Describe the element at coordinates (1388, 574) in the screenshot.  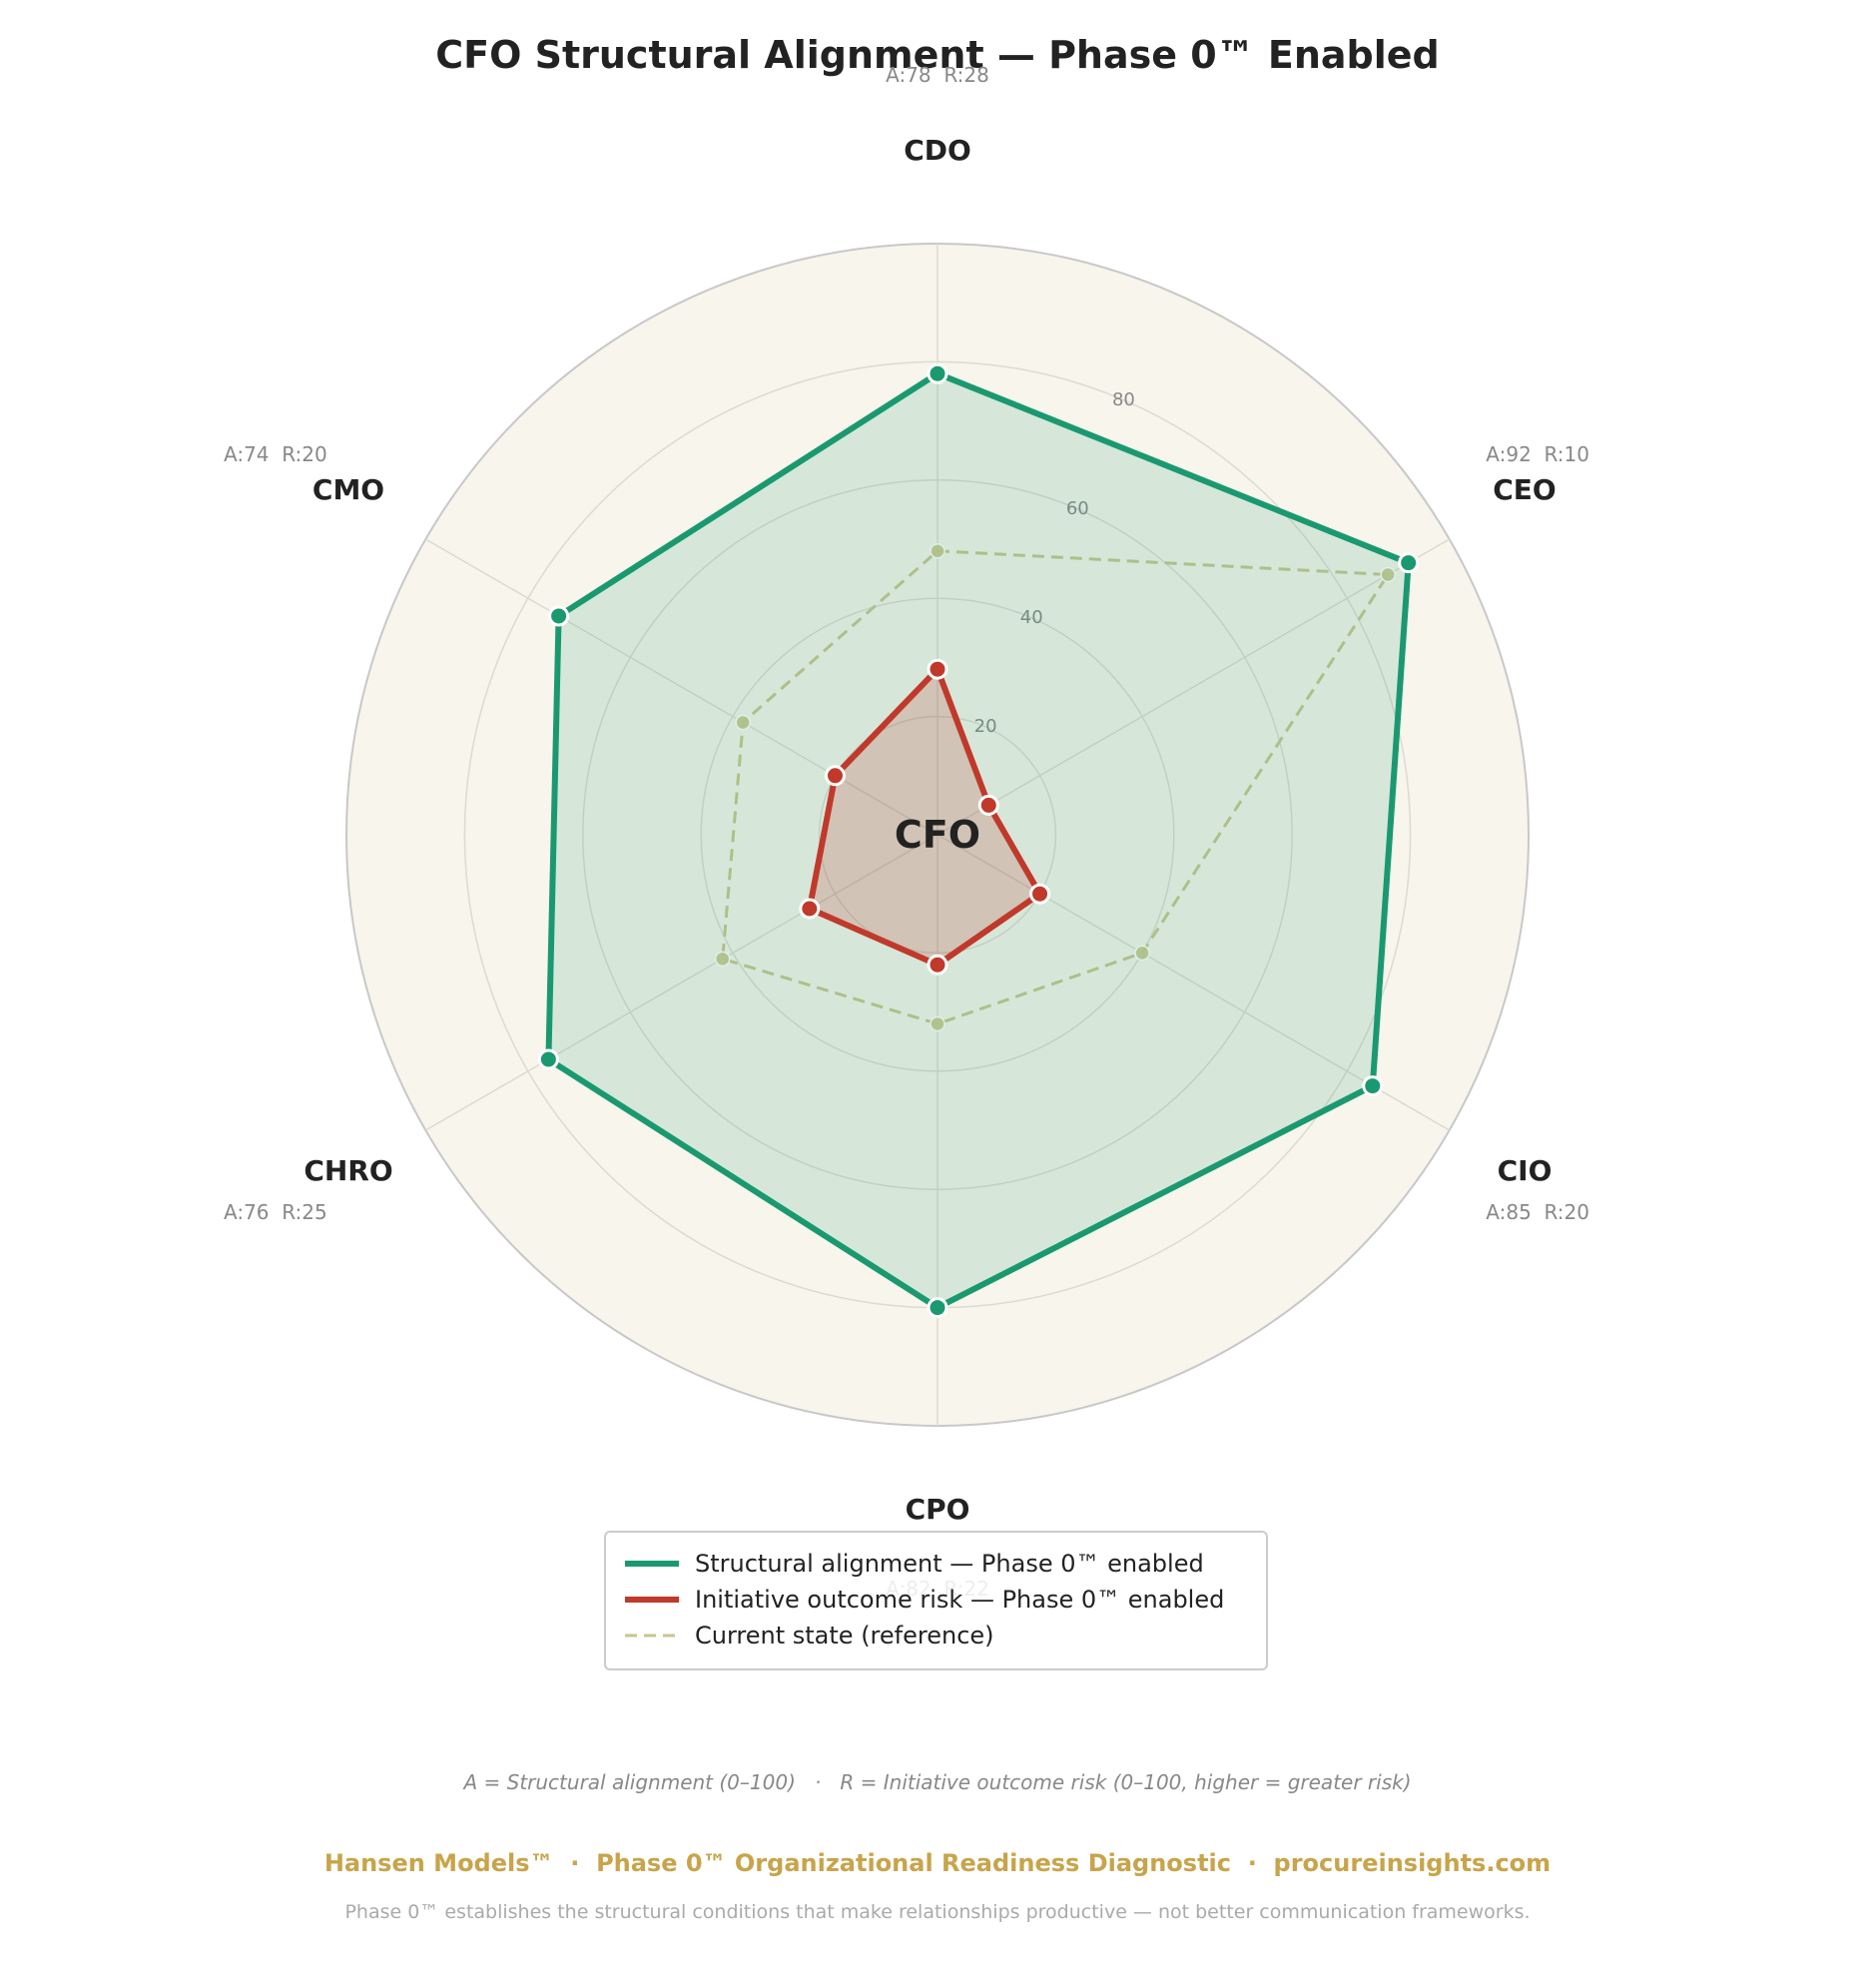
I see `point-current-ceo` at that location.